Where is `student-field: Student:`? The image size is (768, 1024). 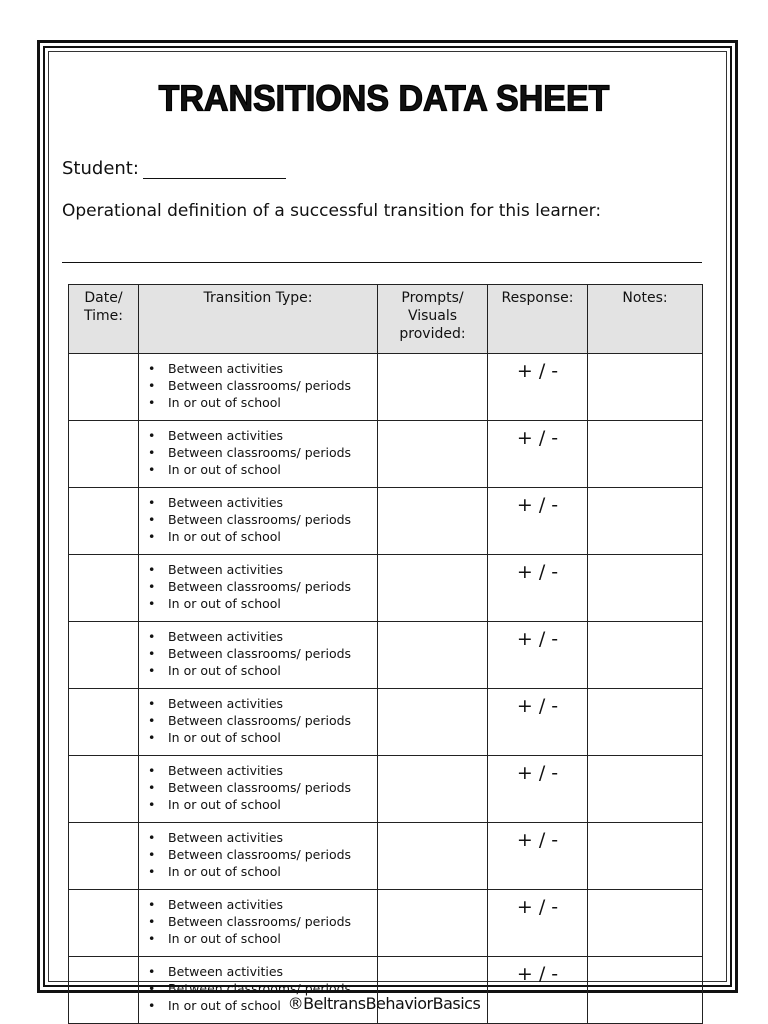 student-field: Student: is located at coordinates (174, 168).